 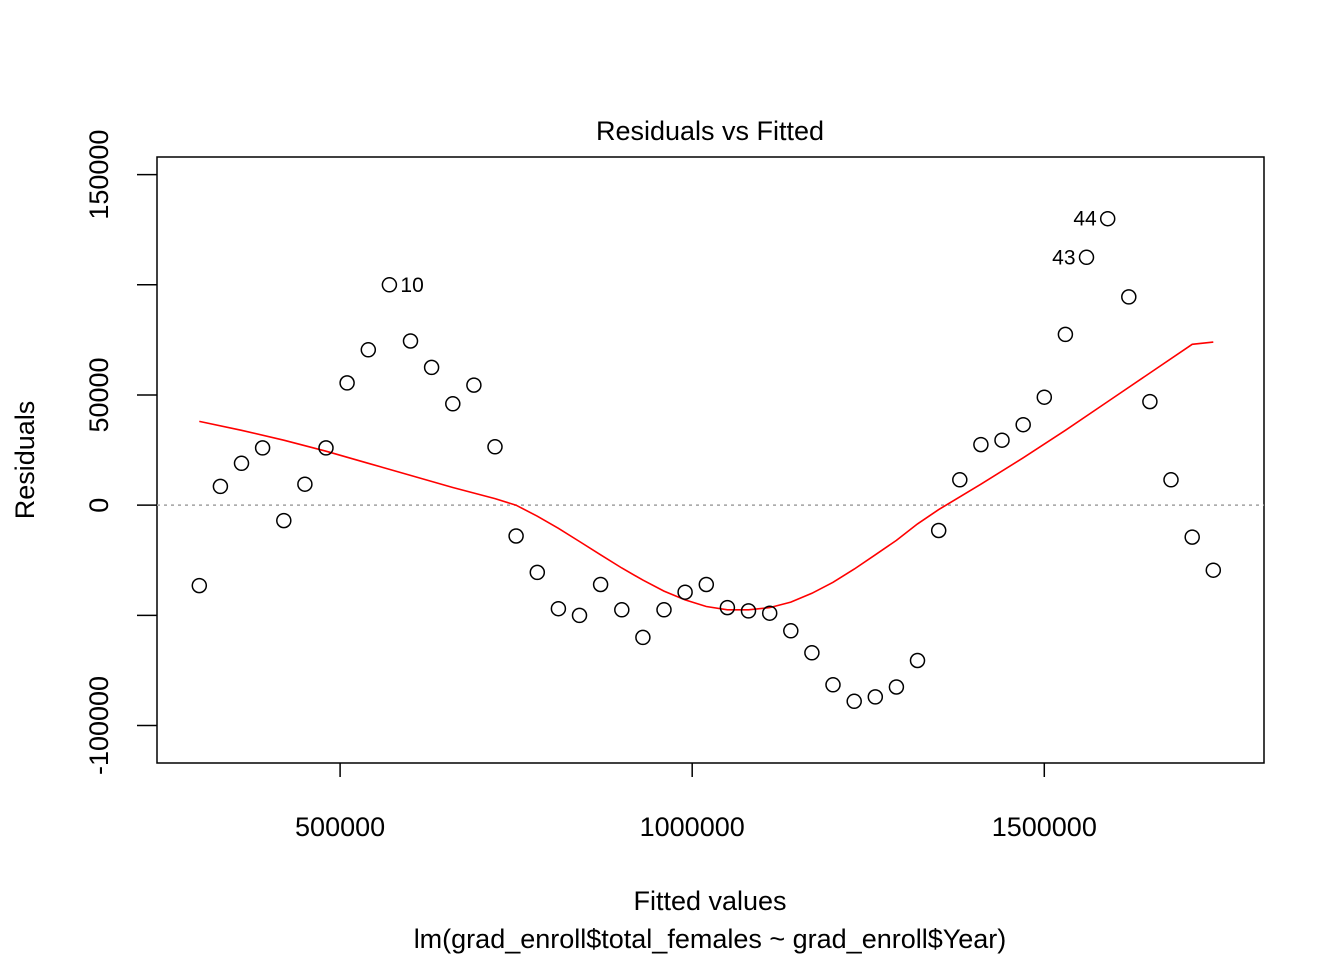 I want to click on y-axis: -100000 0 50000 150000, so click(x=120, y=452).